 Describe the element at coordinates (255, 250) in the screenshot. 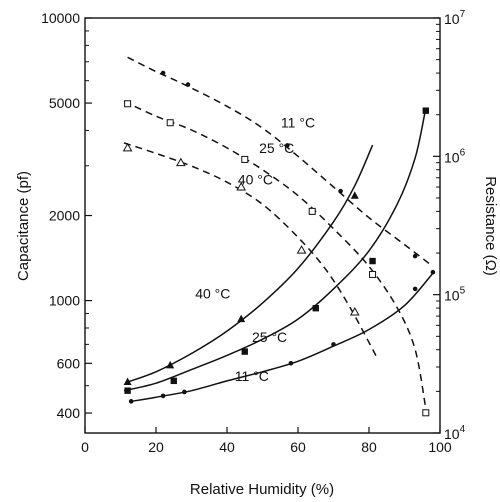

I see `series-labels: 11 °C 25 °C 40 °C 40 °C 25 °C 11 °C` at that location.